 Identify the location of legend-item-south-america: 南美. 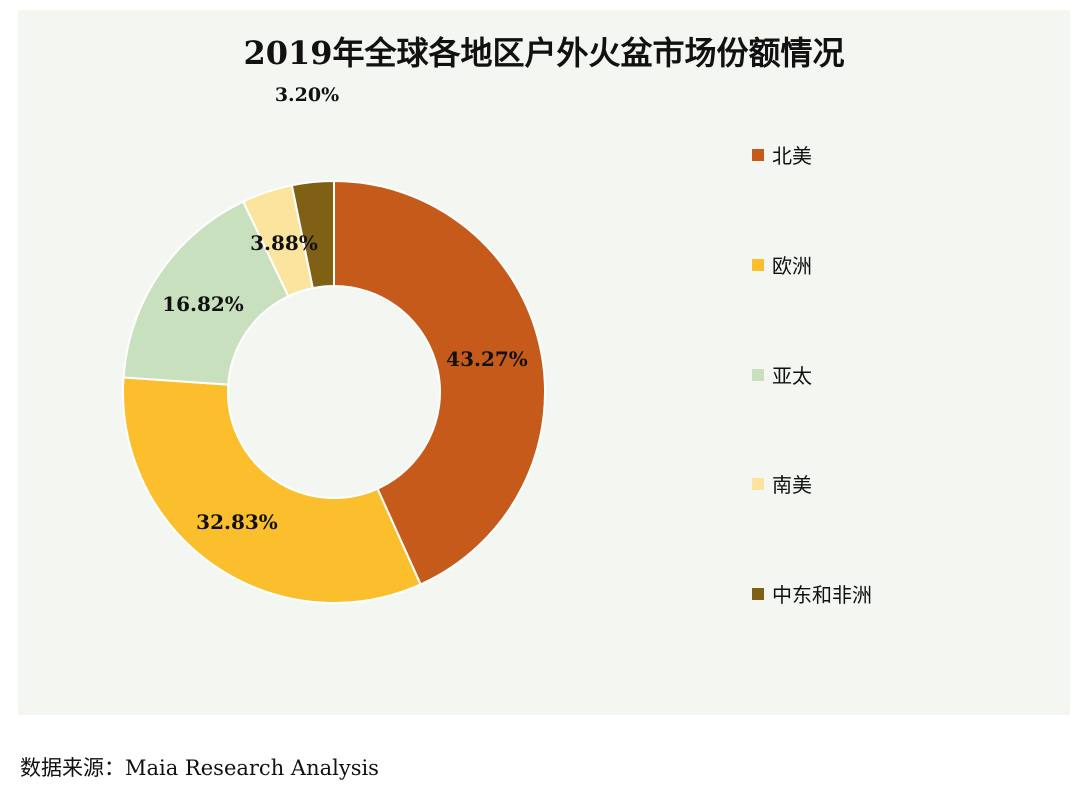
(782, 483).